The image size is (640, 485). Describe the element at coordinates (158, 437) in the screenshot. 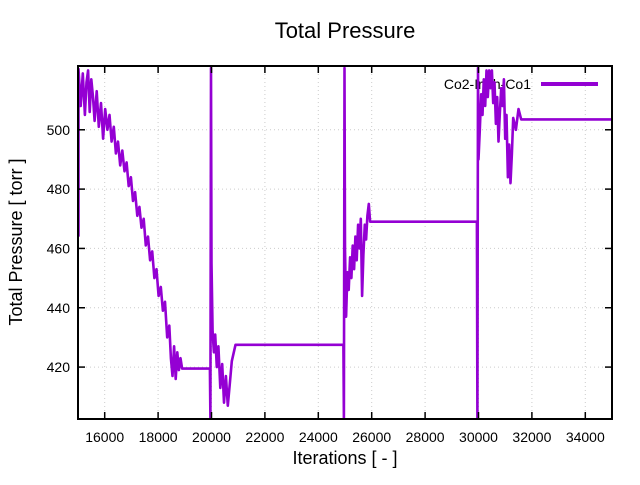

I see `x-tick-label: 18000` at that location.